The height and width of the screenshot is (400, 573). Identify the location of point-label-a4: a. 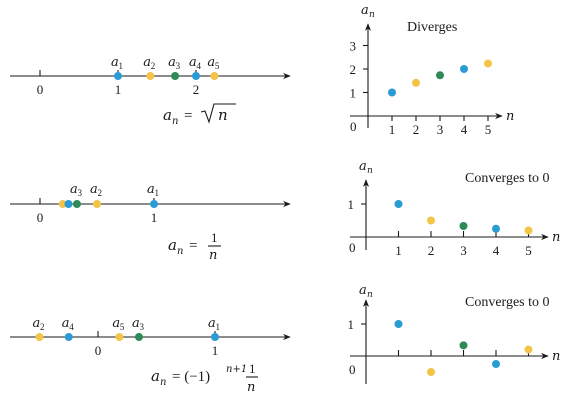
(66, 323).